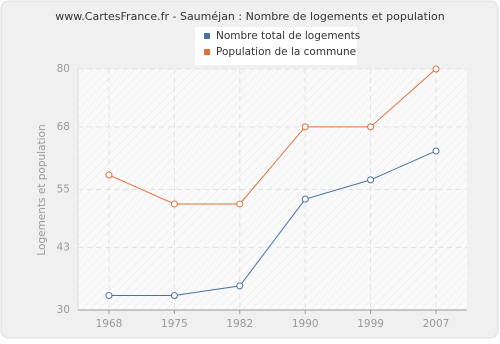 The image size is (500, 344). I want to click on y-tick-label: 80, so click(63, 69).